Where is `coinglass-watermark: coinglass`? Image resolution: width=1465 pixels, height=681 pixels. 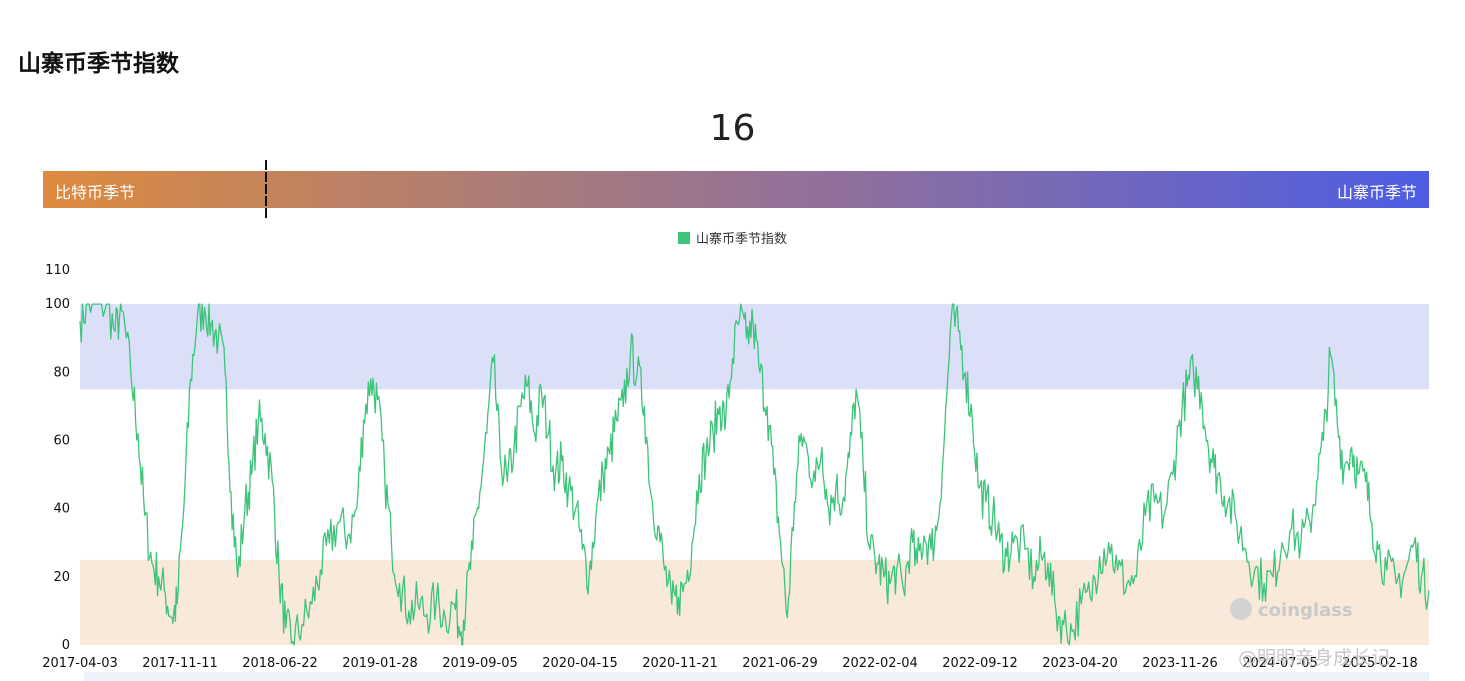 coinglass-watermark: coinglass is located at coordinates (1291, 609).